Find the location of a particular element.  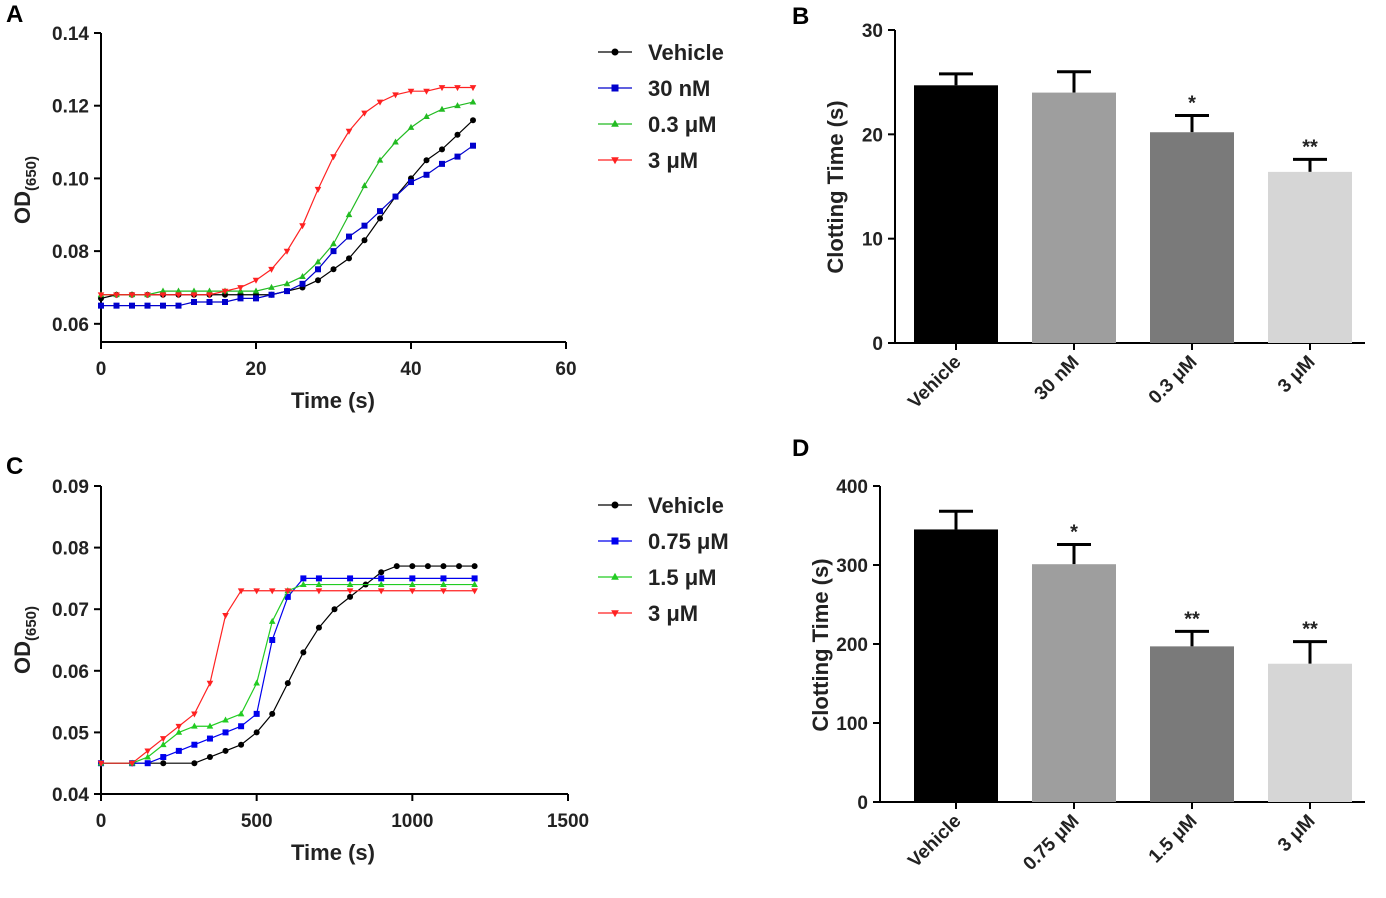

panel-a-legend: Vehicle 30 nM 0.3 μM 3 μM is located at coordinates (661, 106).